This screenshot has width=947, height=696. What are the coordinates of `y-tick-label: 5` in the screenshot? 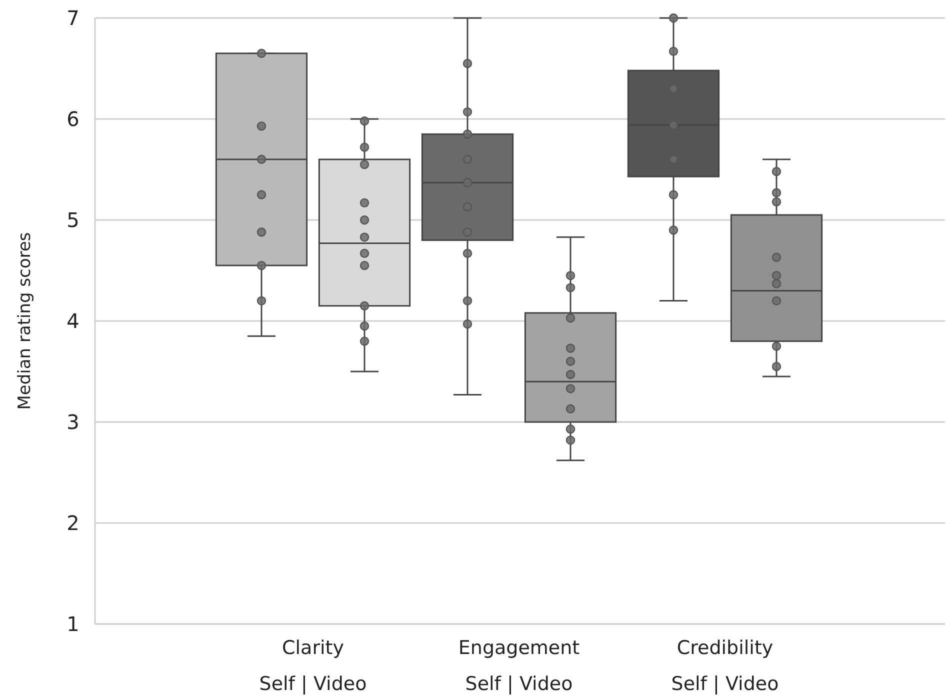 It's located at (73, 220).